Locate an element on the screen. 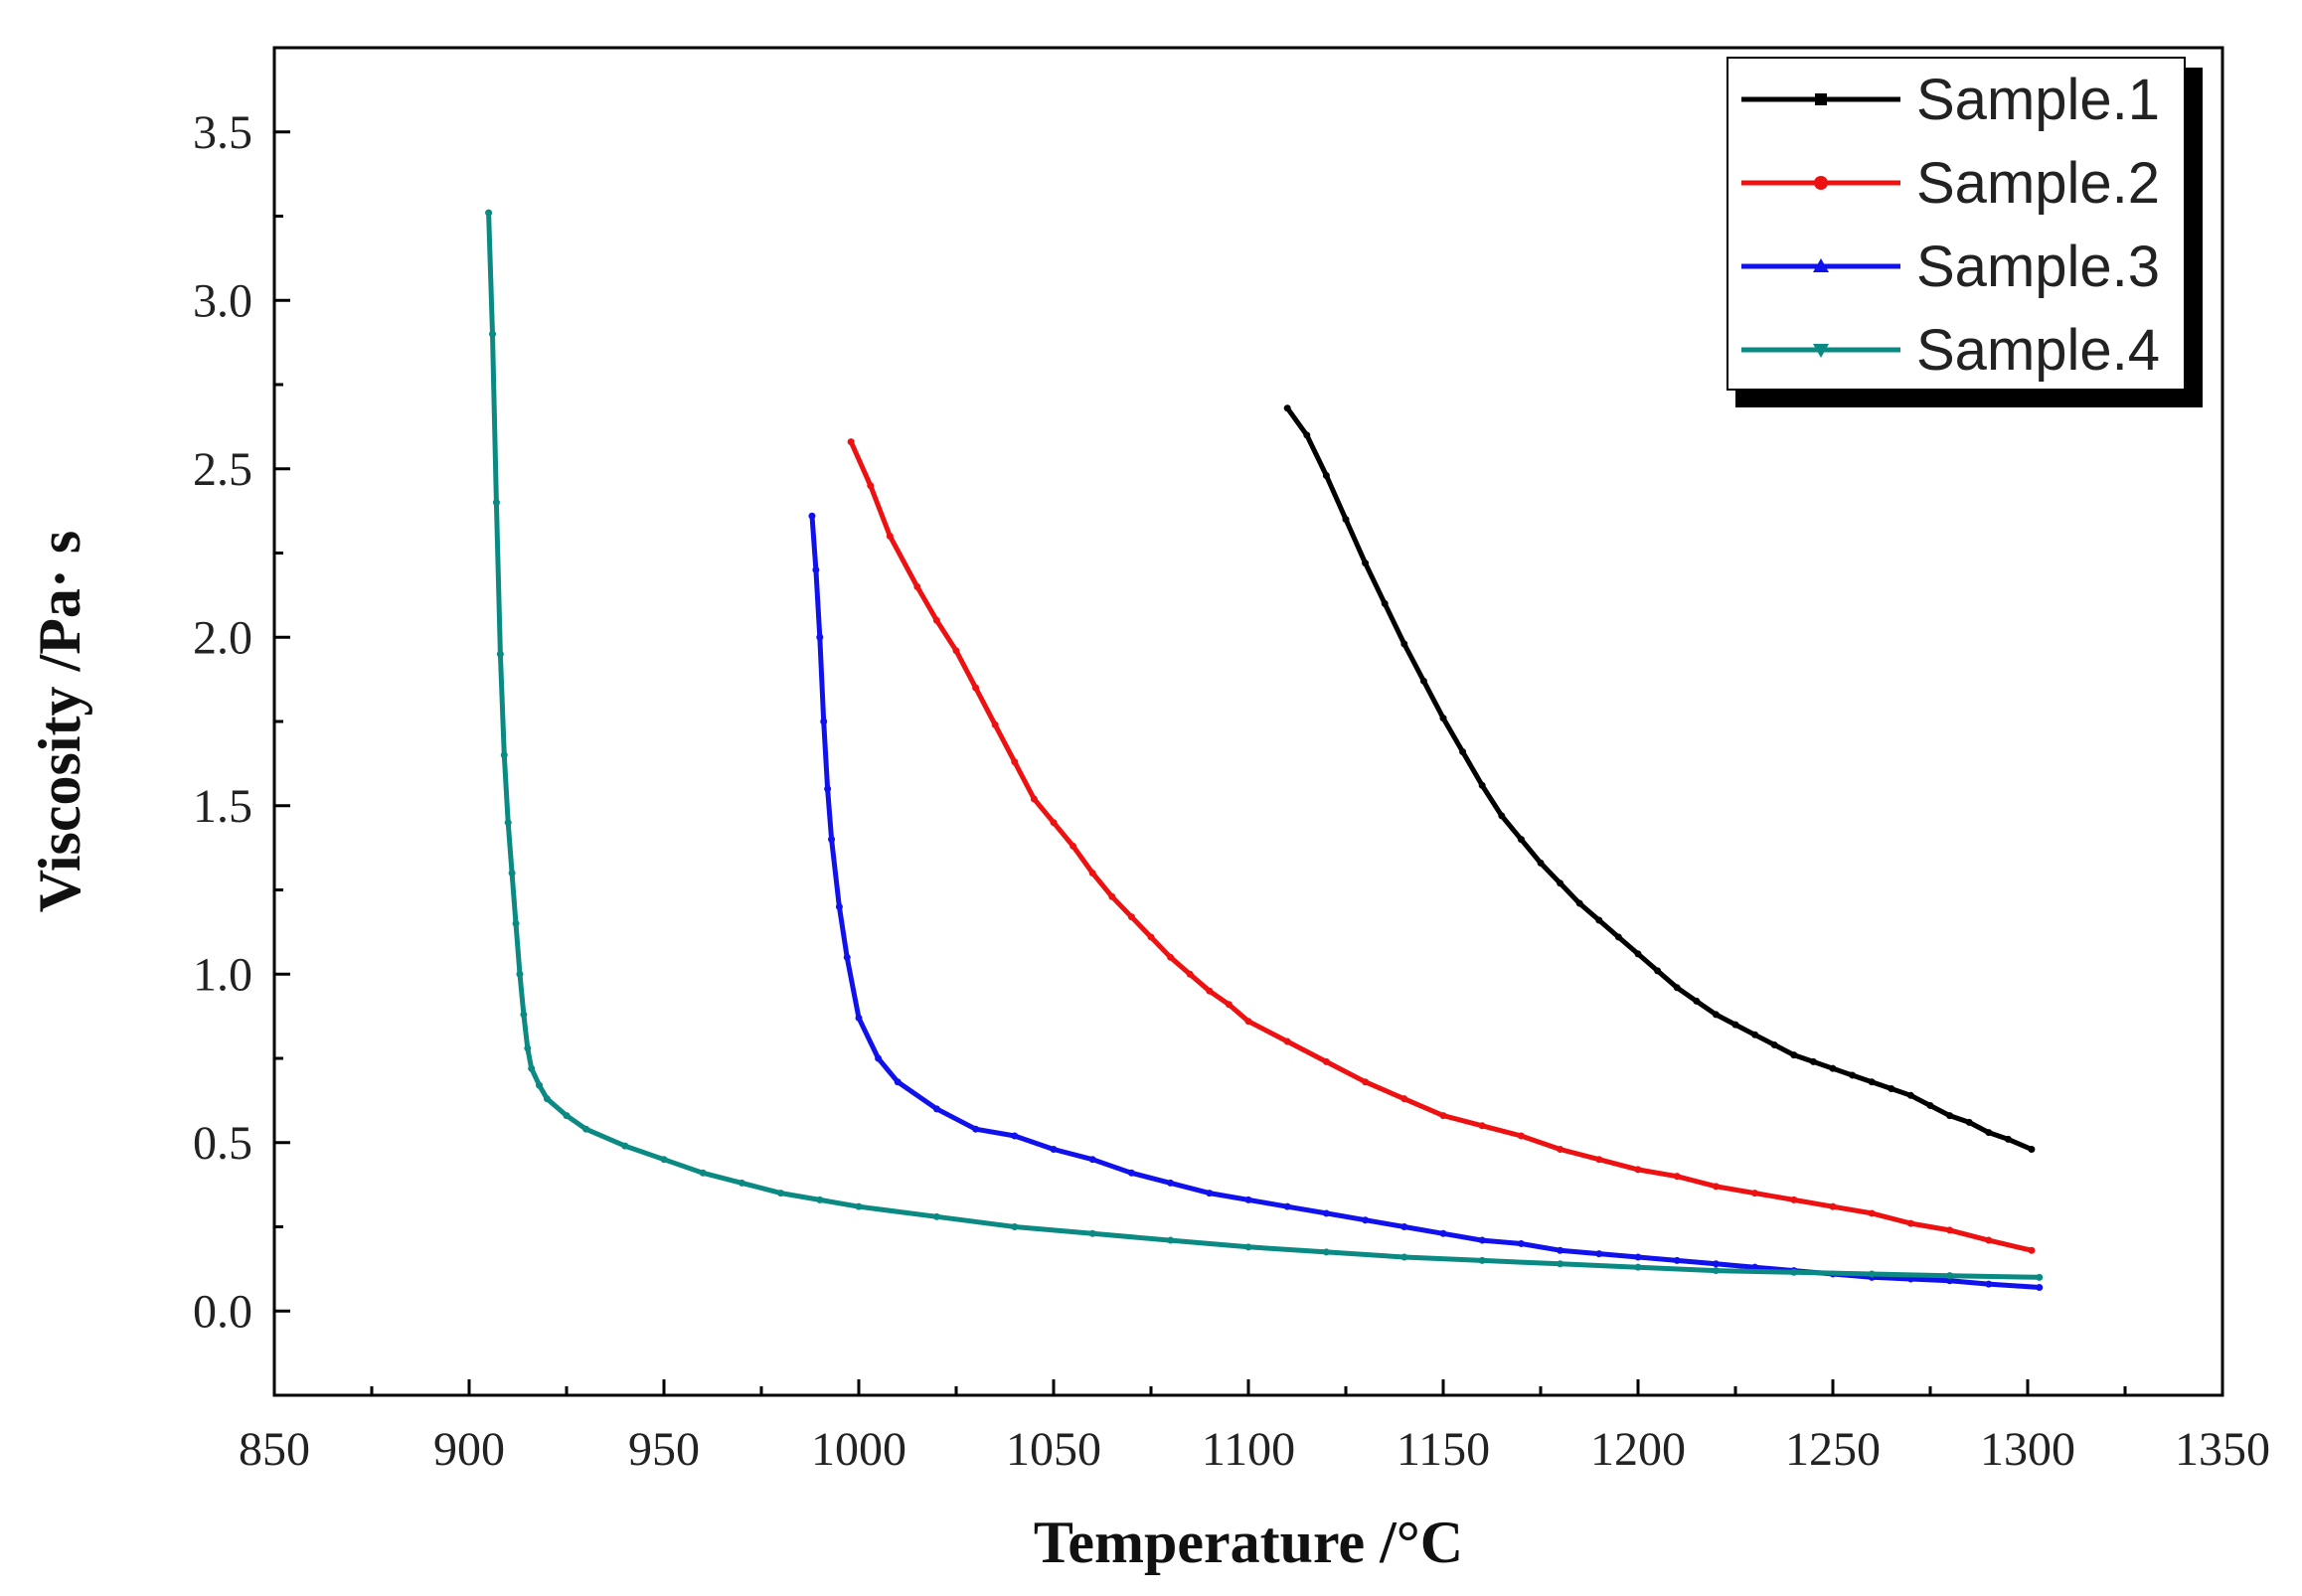  x-tick-label: 1250 is located at coordinates (1833, 1450).